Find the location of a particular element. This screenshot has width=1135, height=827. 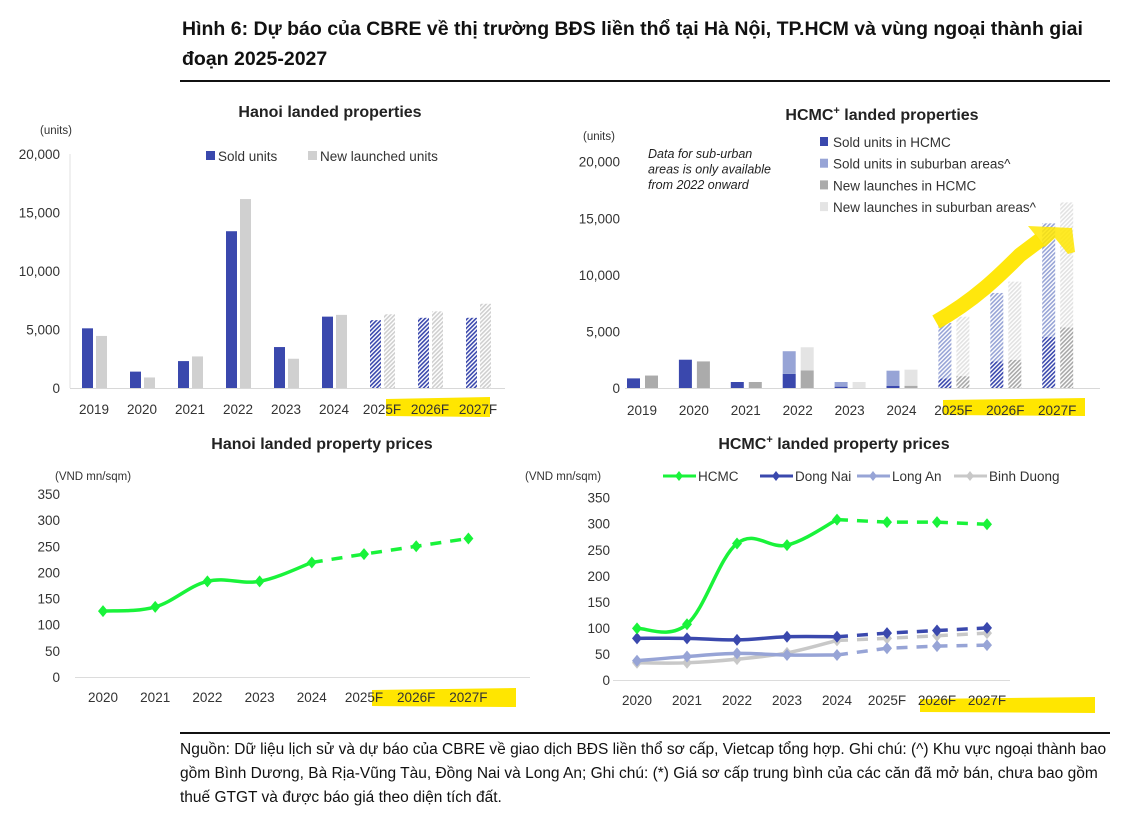

legend: Sold units New launched units is located at coordinates (322, 156).